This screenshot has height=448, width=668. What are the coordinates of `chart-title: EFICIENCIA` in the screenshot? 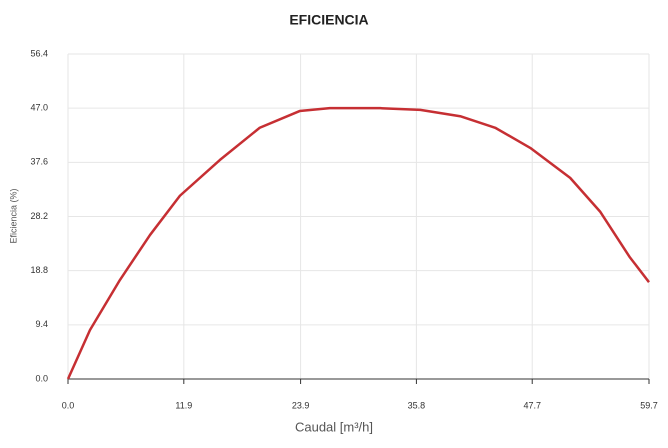 It's located at (328, 20).